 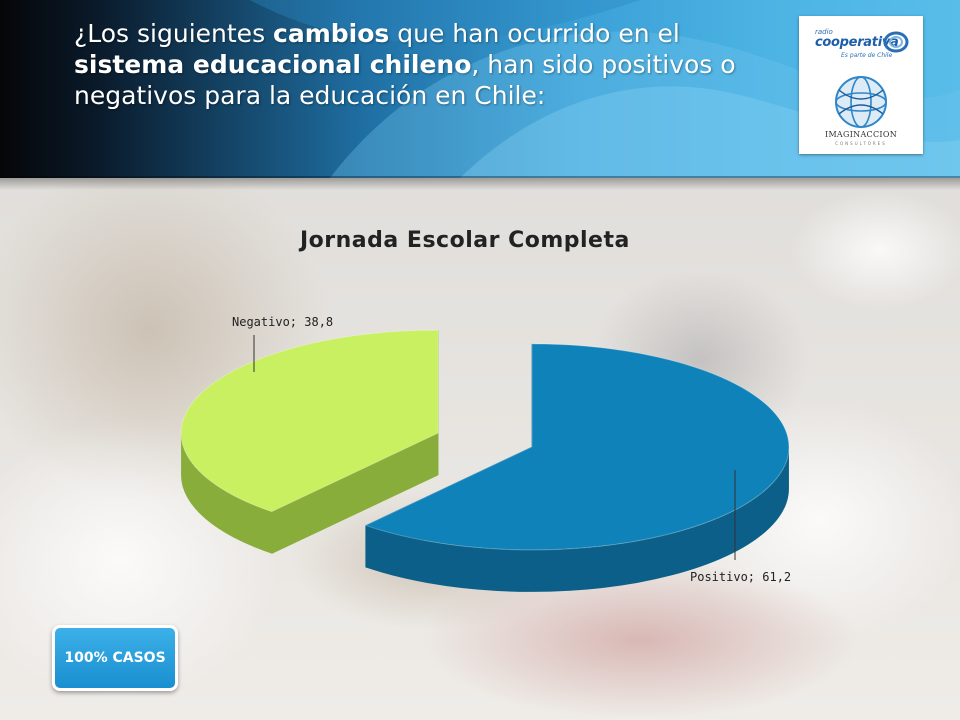 What do you see at coordinates (309, 421) in the screenshot?
I see `pie-slice-negativo-top` at bounding box center [309, 421].